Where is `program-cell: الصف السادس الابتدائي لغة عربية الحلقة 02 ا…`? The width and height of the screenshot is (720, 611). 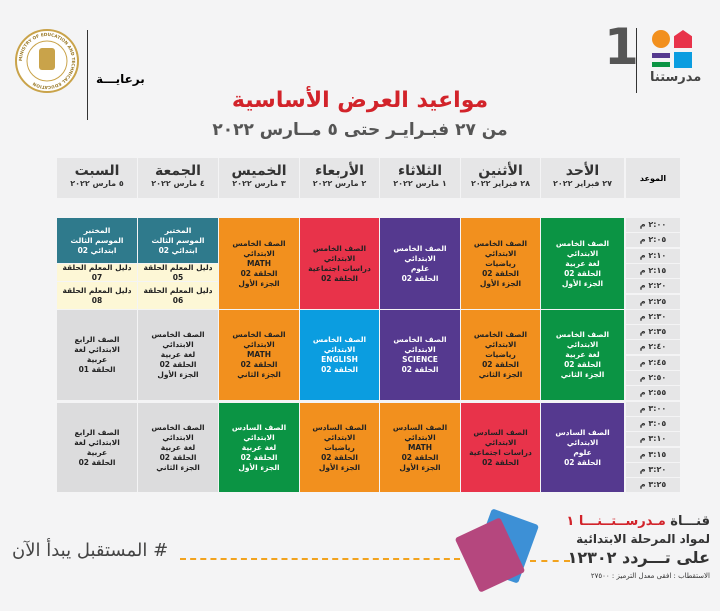 program-cell: الصف السادس الابتدائي لغة عربية الحلقة 02 ا… is located at coordinates (259, 447).